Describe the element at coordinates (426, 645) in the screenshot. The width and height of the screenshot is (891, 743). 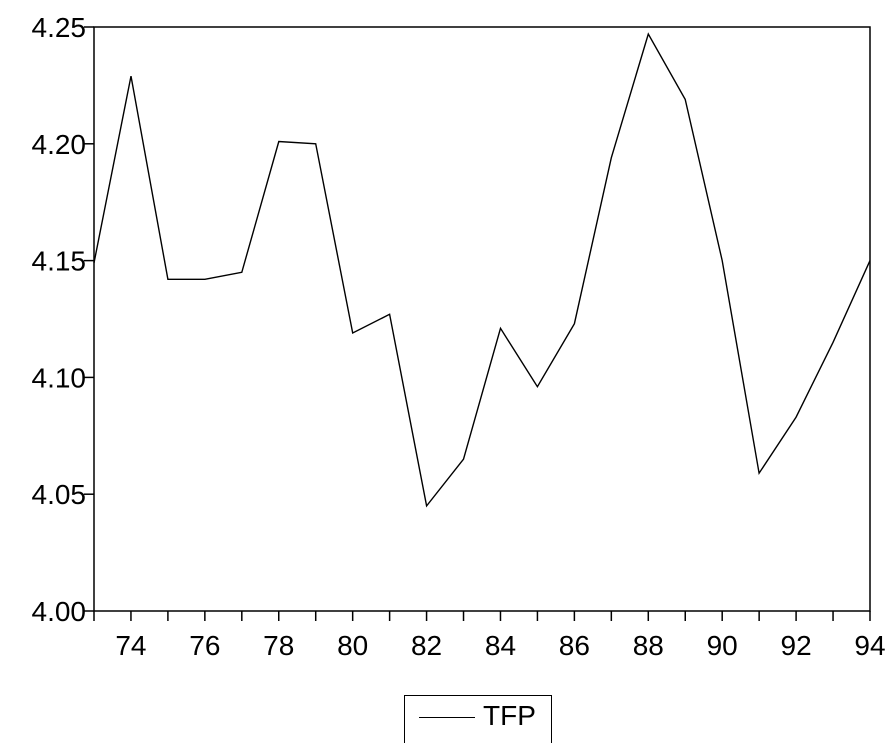
I see `x-tick-label: 82` at that location.